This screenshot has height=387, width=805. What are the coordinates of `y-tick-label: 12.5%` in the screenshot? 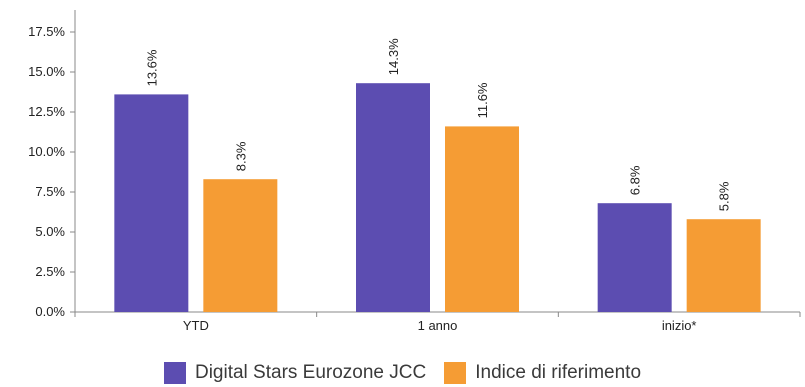 It's located at (46, 111).